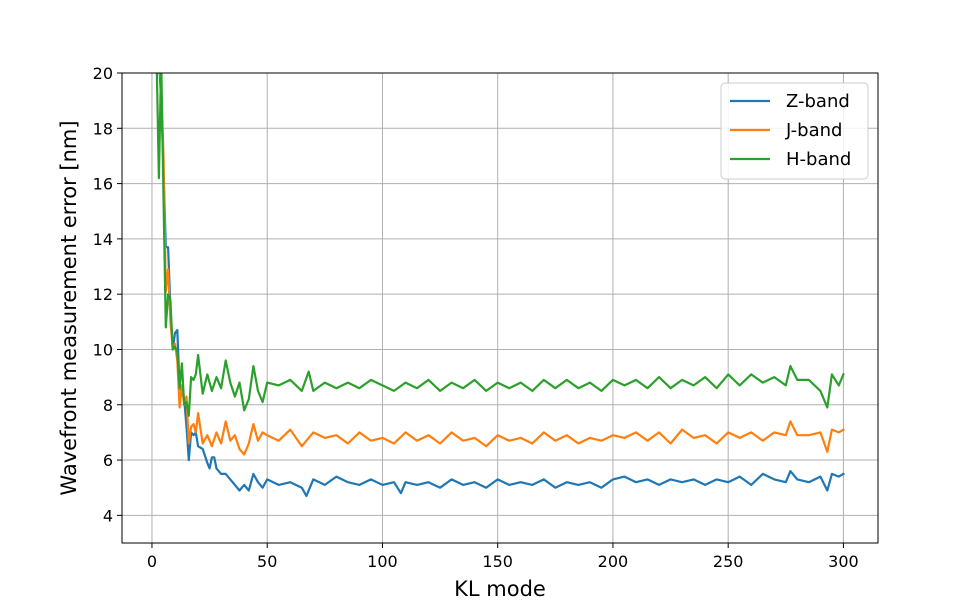 The image size is (976, 610). Describe the element at coordinates (267, 561) in the screenshot. I see `x-tick-label: 50` at that location.